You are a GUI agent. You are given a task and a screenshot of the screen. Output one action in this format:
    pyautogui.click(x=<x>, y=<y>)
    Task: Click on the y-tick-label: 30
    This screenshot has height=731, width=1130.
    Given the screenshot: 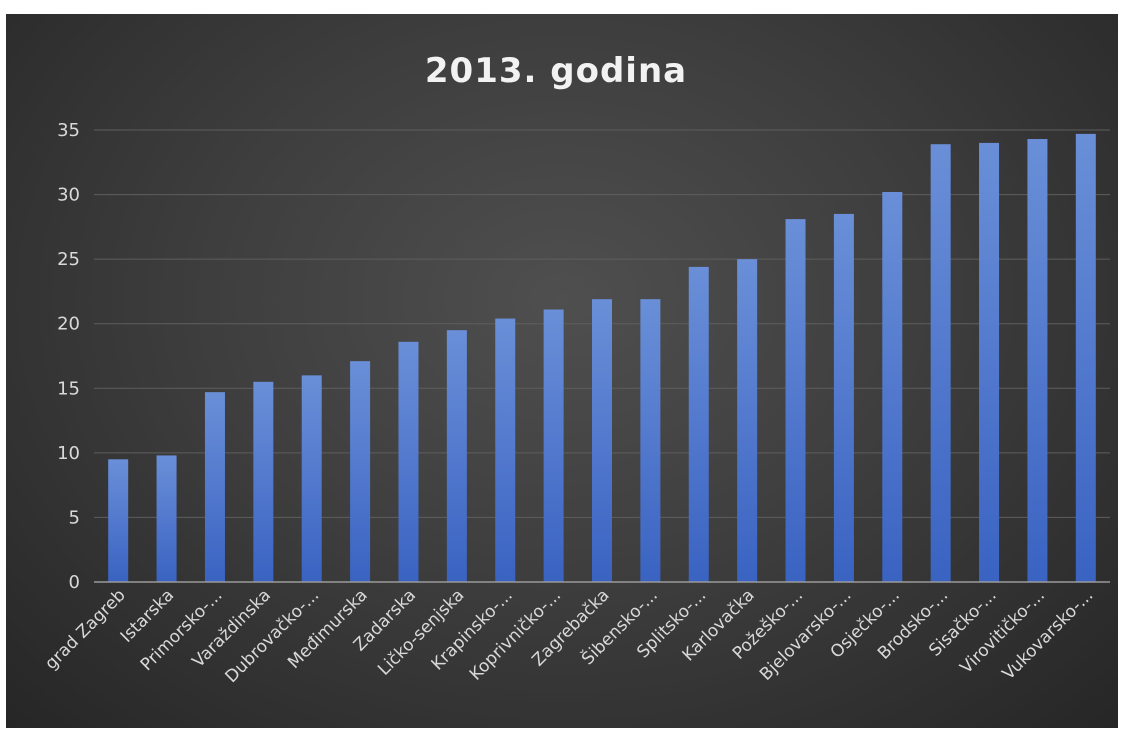 What is the action you would take?
    pyautogui.click(x=68, y=195)
    